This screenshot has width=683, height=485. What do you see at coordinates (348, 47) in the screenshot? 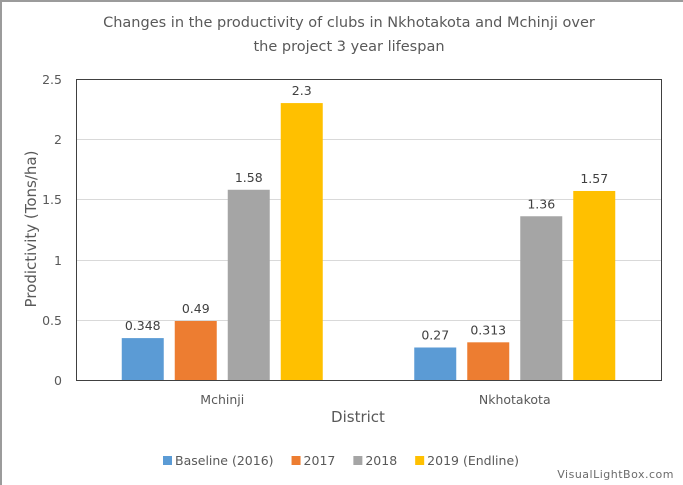
I see `chart-title-line-2: the project 3 year lifespan` at bounding box center [348, 47].